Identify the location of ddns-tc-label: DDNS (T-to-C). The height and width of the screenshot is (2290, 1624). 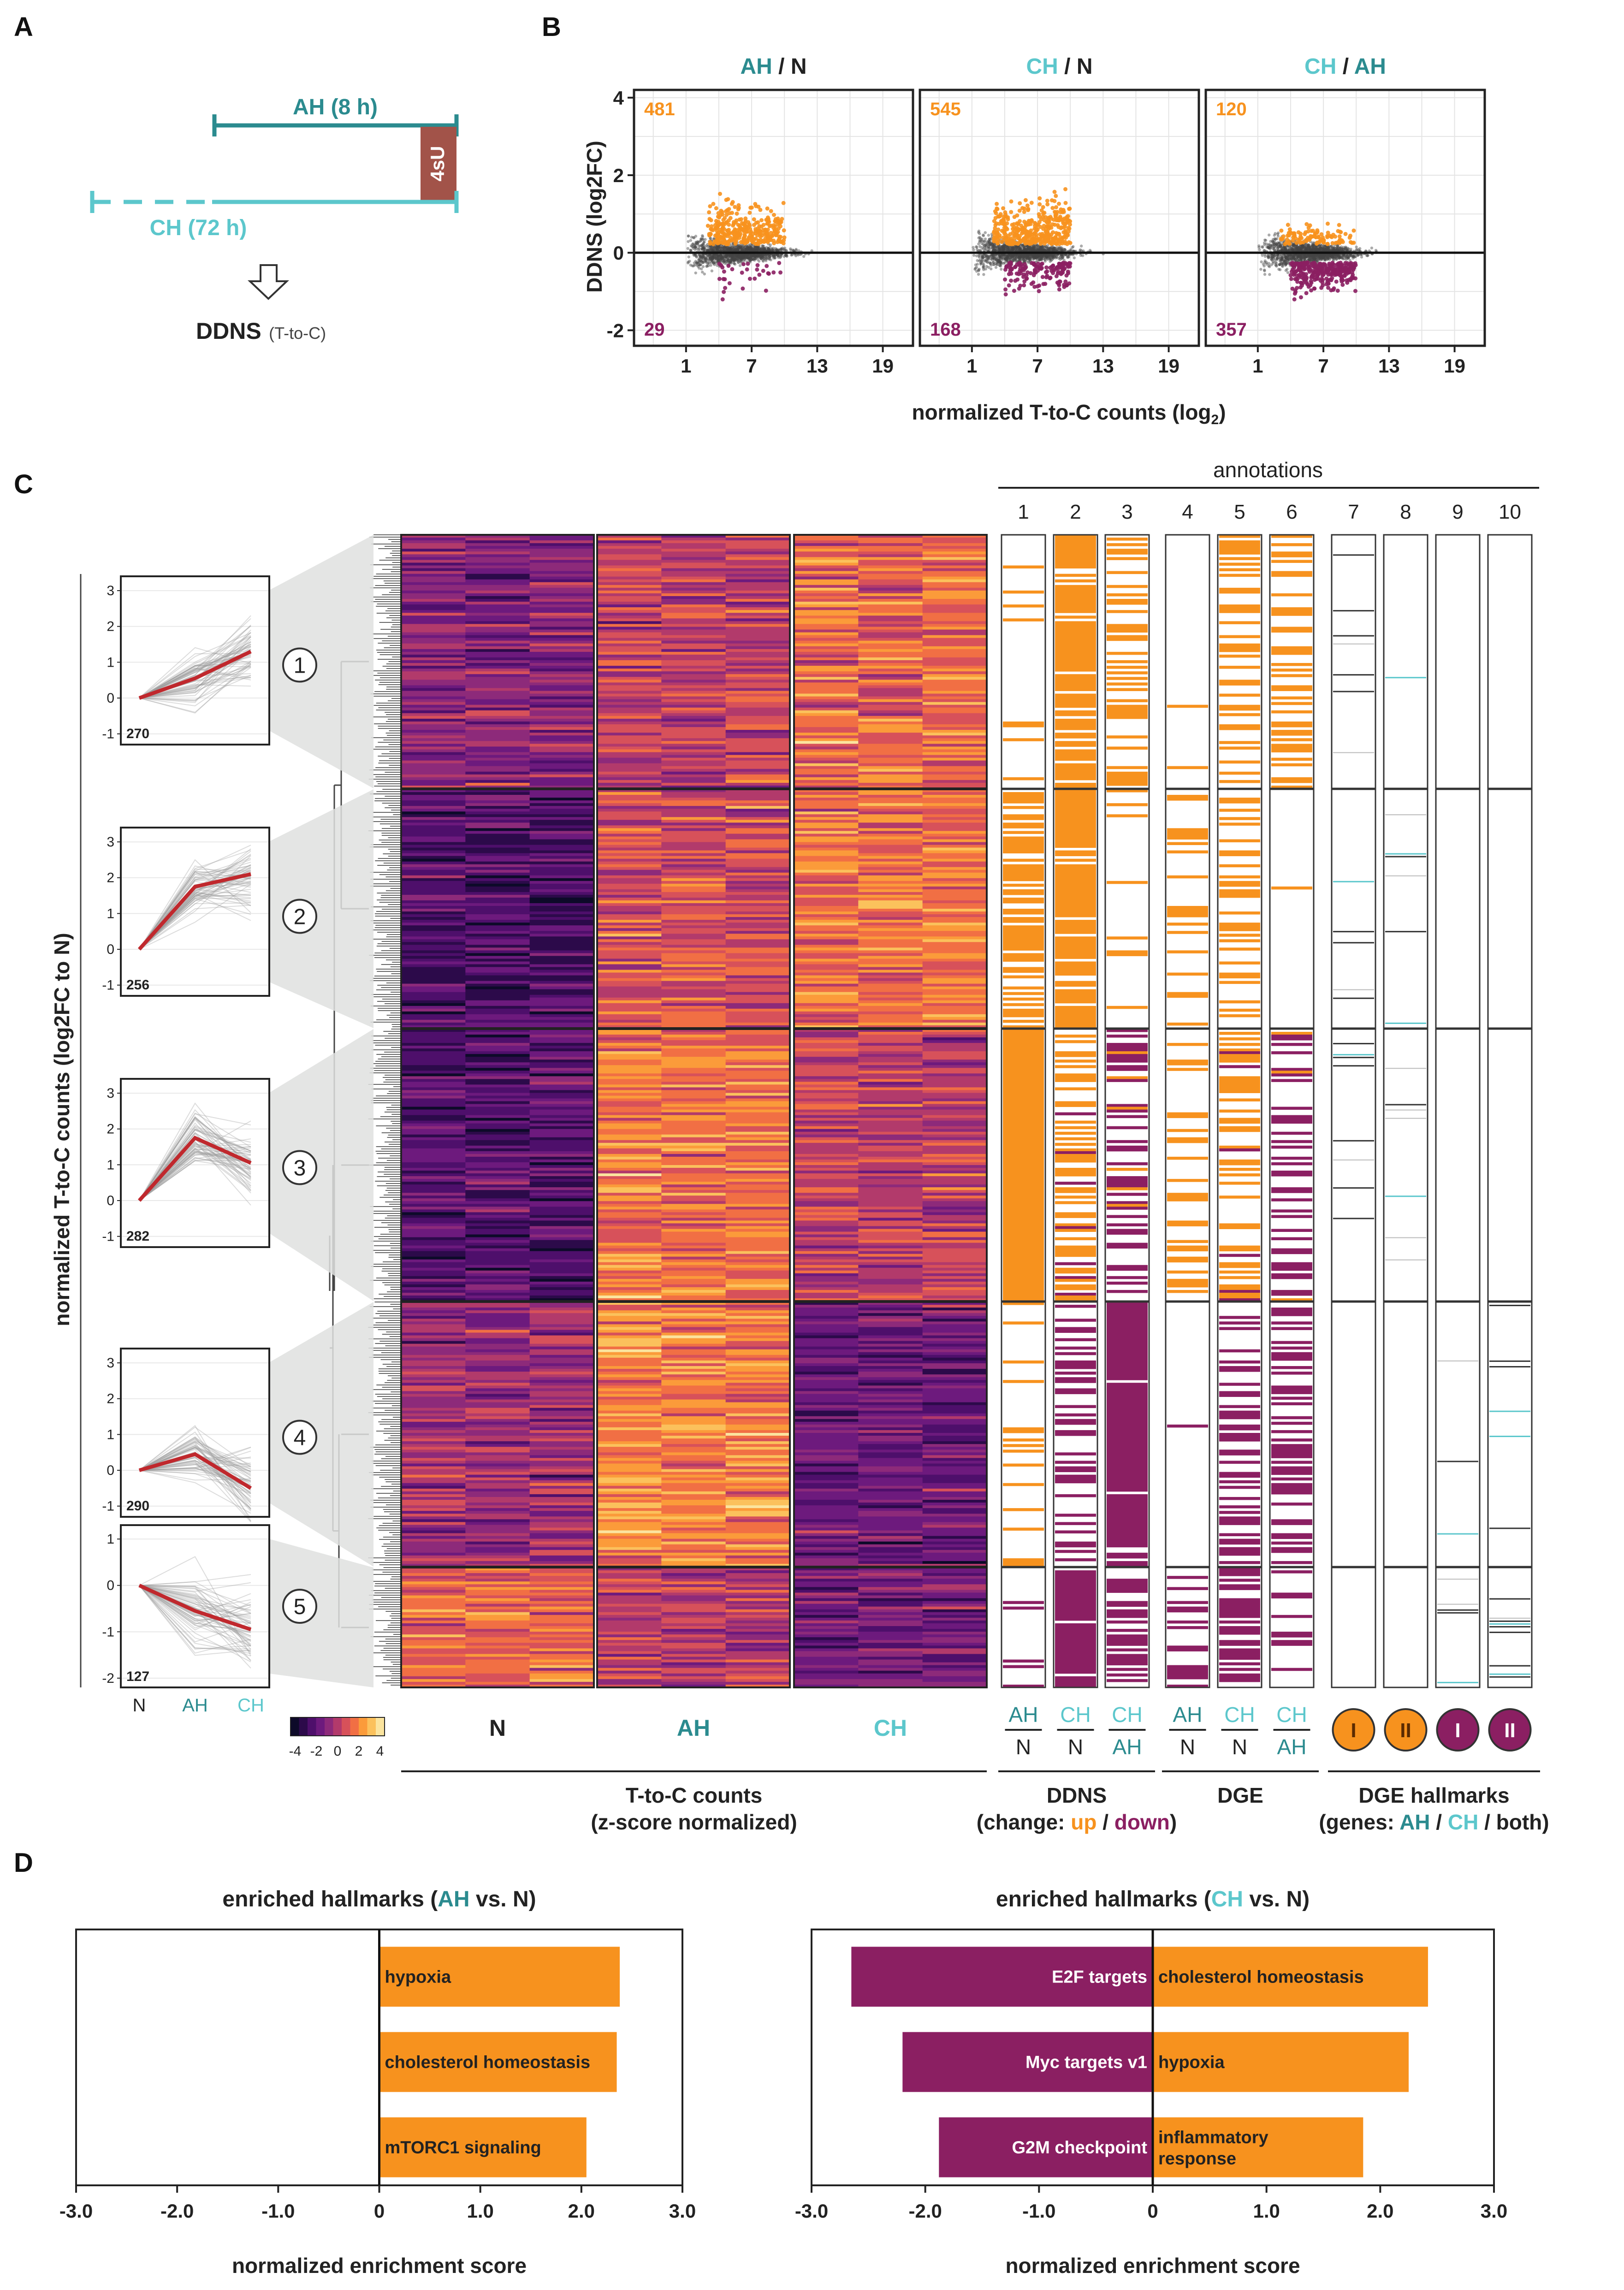
(261, 331).